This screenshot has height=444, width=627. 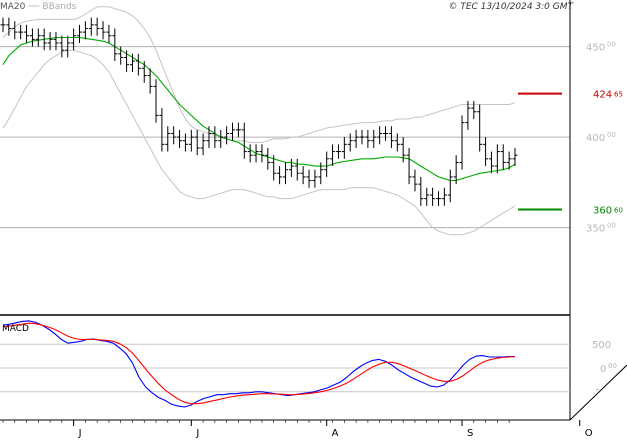 I want to click on price-tick-label: 350, so click(x=595, y=229).